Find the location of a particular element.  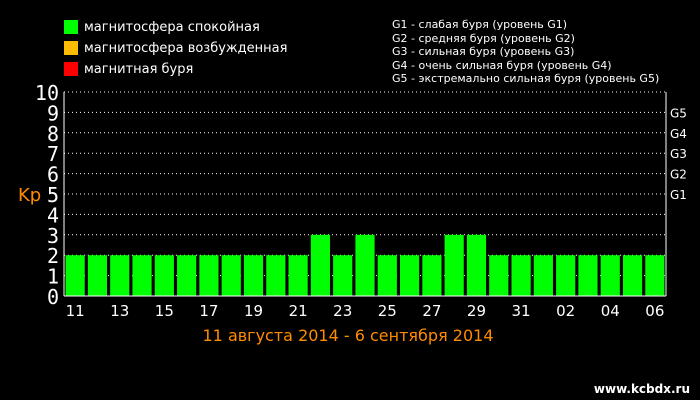

right-tick-label-g3: G3 is located at coordinates (678, 154).